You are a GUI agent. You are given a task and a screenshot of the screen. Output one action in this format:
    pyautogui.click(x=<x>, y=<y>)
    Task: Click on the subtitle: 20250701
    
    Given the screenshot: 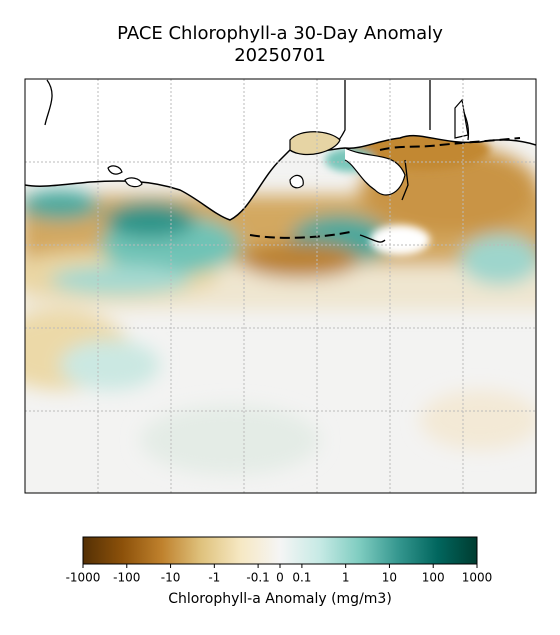 What is the action you would take?
    pyautogui.click(x=280, y=55)
    